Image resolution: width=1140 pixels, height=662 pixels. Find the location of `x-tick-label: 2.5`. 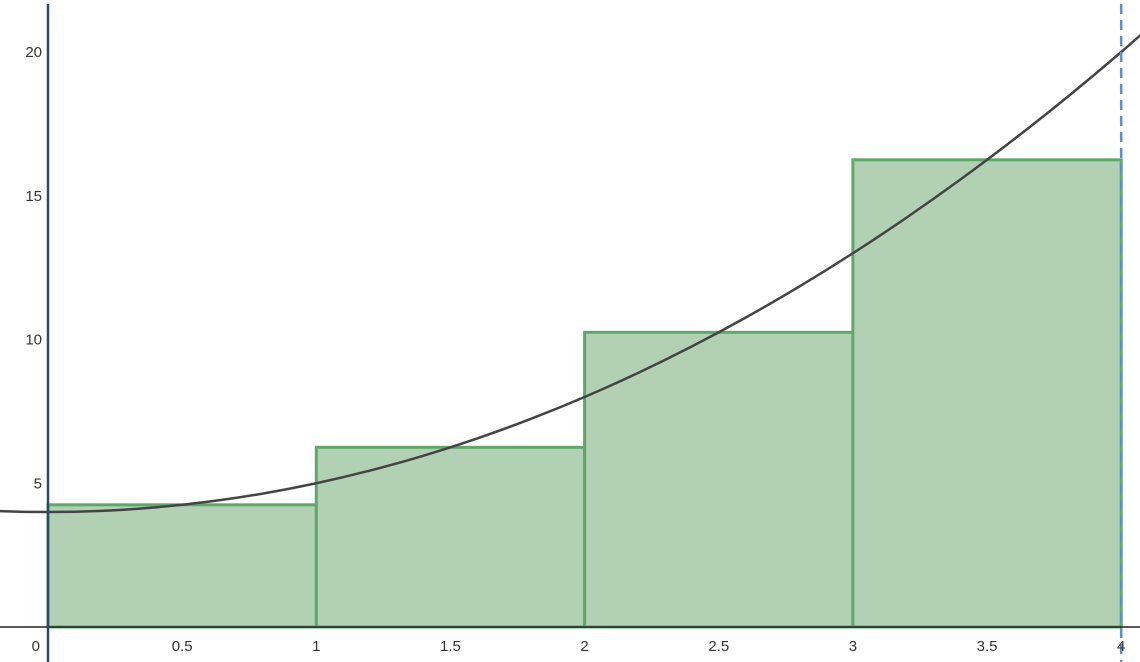

x-tick-label: 2.5 is located at coordinates (718, 646).